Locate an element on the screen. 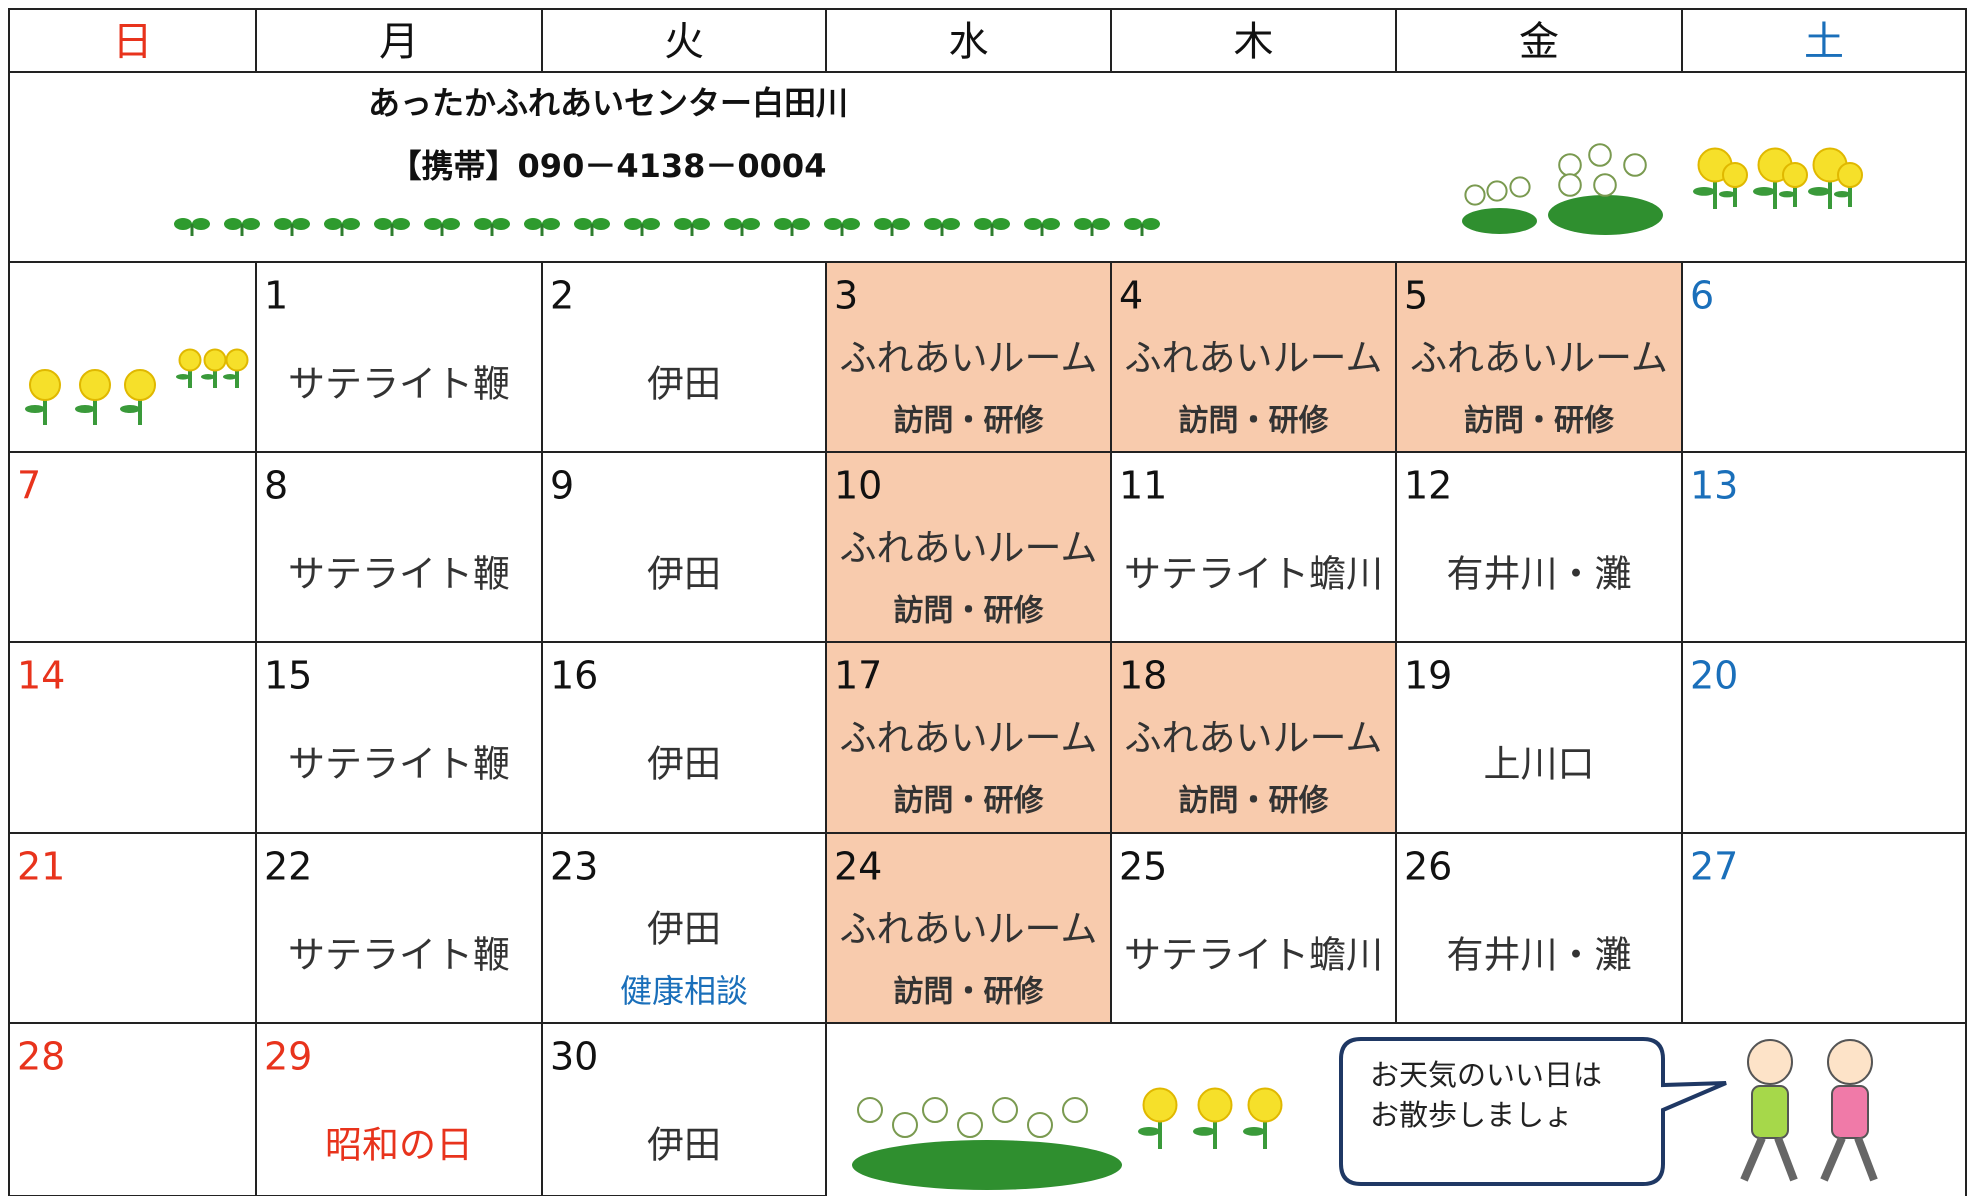 This screenshot has height=1196, width=1975. bush is located at coordinates (1605, 215).